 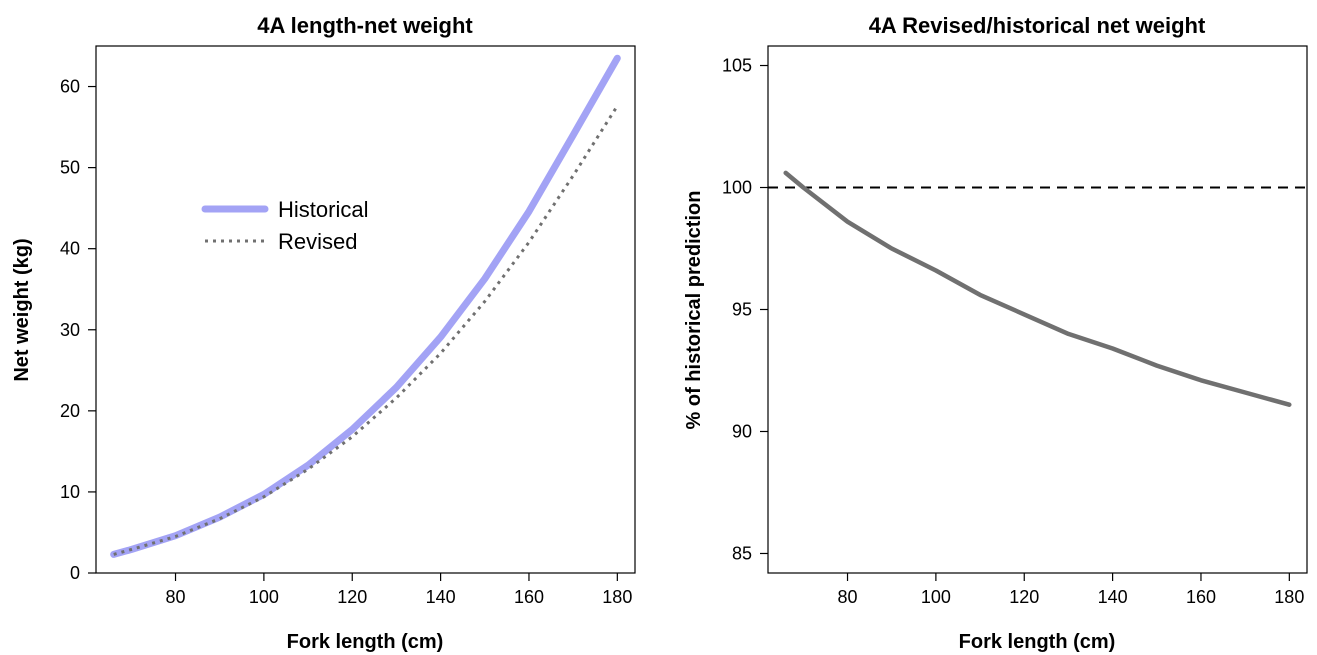 What do you see at coordinates (737, 188) in the screenshot?
I see `right-y-tick-label: 100` at bounding box center [737, 188].